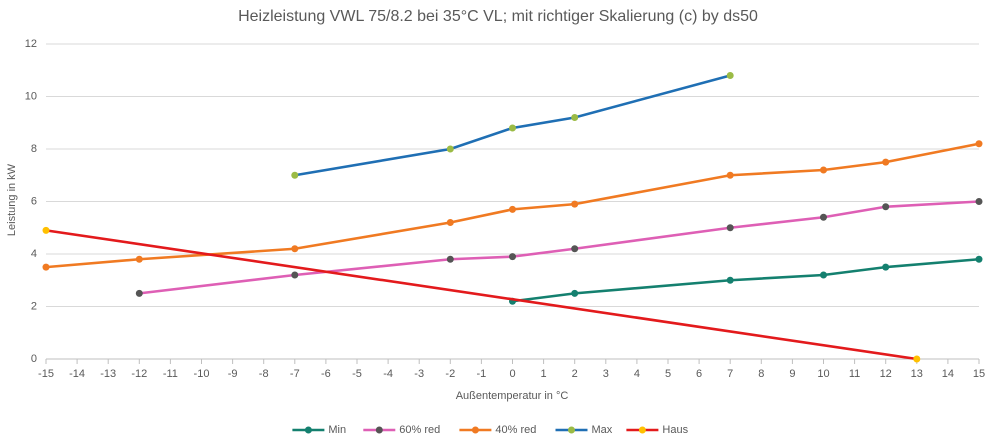 This screenshot has height=444, width=996. Describe the element at coordinates (606, 374) in the screenshot. I see `x-tick-label: 3` at that location.